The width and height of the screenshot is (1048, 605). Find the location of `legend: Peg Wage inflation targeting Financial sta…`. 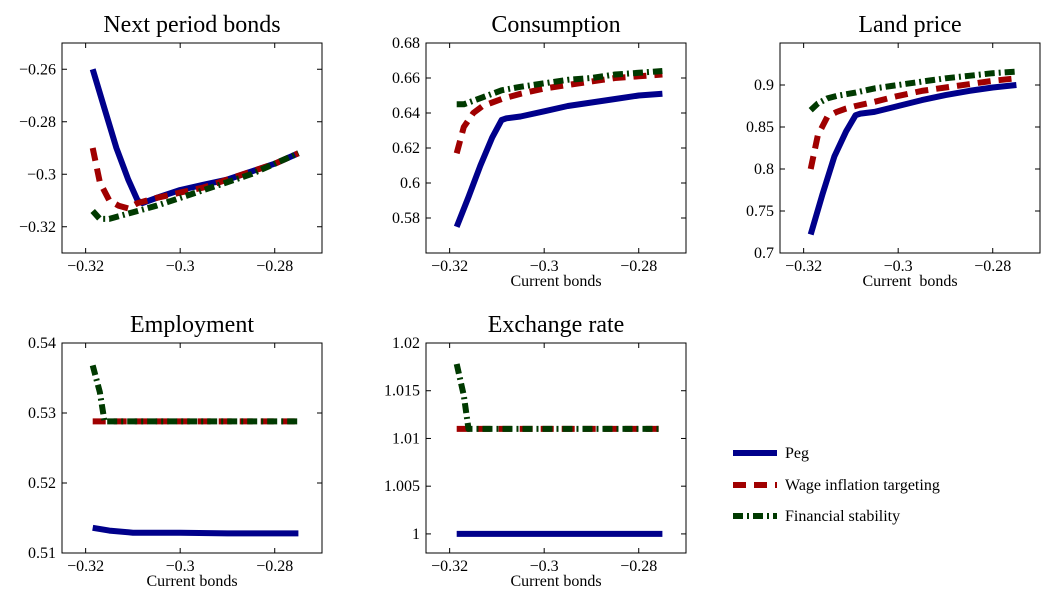

legend: Peg Wage inflation targeting Financial sta… is located at coordinates (836, 485).